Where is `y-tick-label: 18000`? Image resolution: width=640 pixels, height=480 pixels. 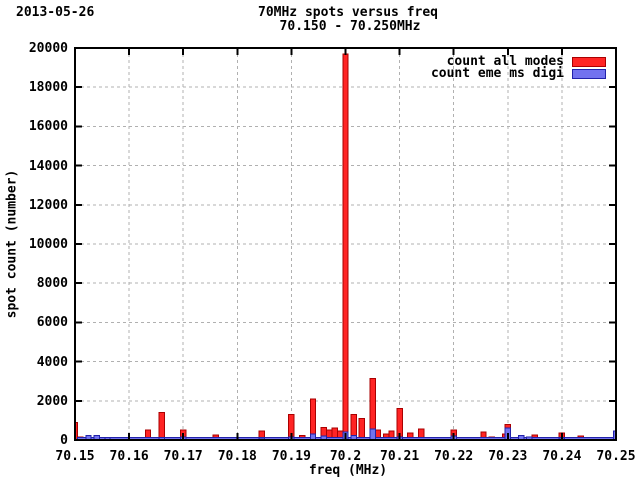
y-tick-label: 18000 is located at coordinates (48, 88).